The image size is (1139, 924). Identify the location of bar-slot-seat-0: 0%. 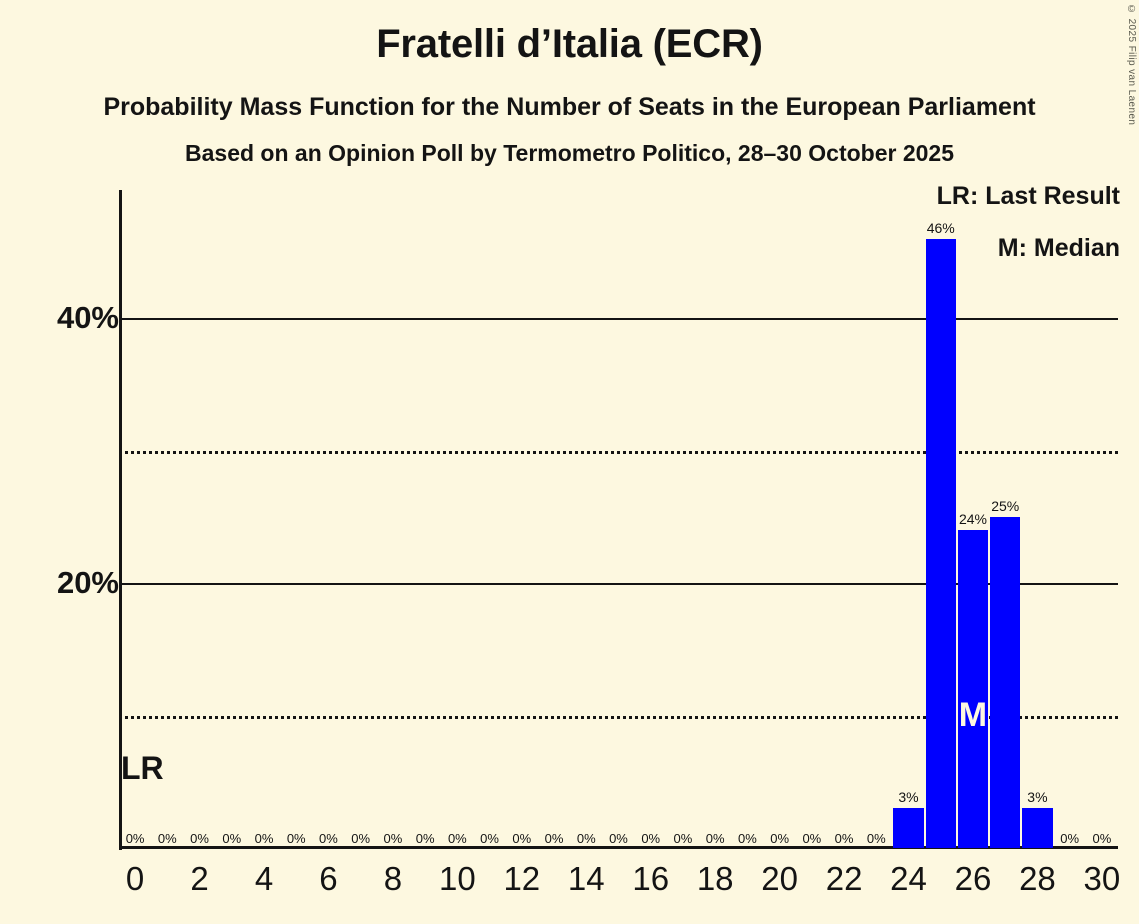
(135, 519).